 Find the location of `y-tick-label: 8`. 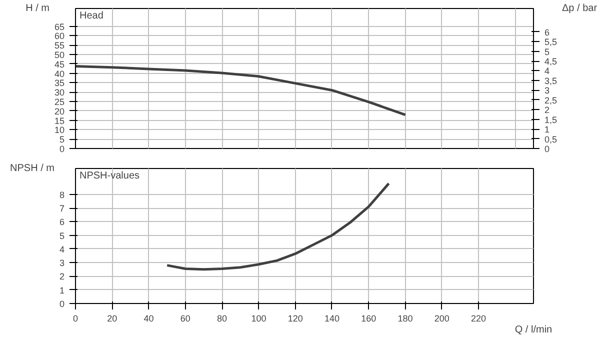

y-tick-label: 8 is located at coordinates (62, 195).